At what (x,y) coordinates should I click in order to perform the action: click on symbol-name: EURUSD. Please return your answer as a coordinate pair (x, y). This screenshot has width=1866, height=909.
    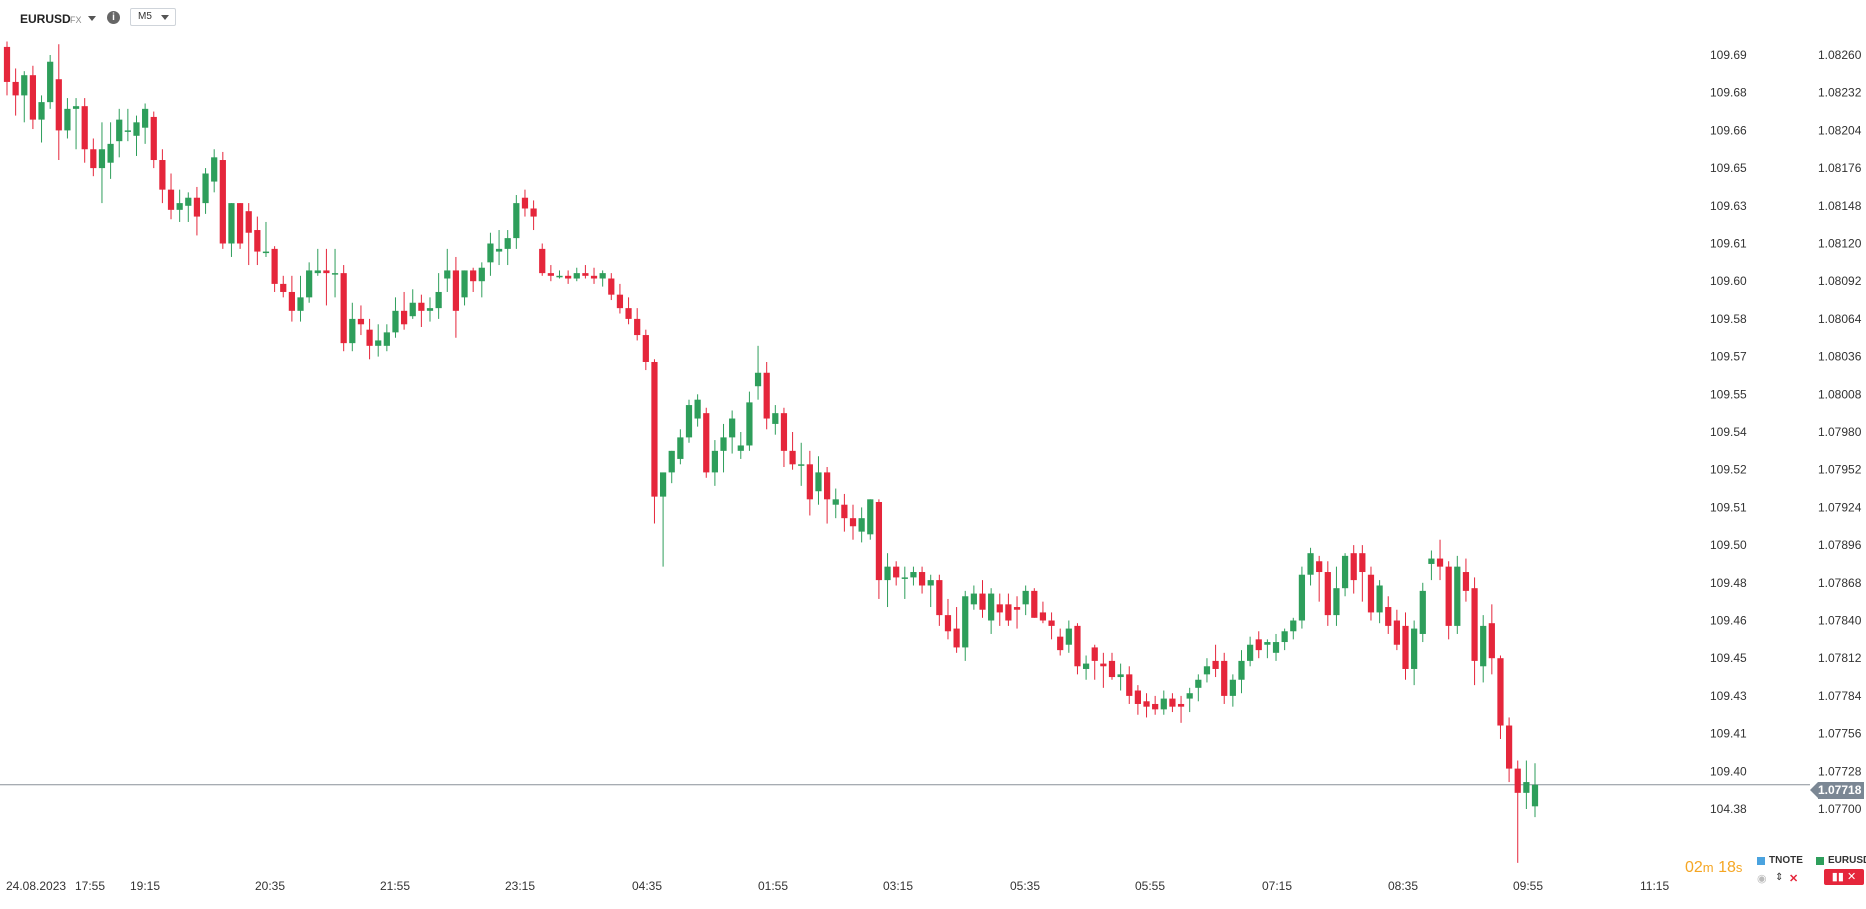
    Looking at the image, I should click on (45, 19).